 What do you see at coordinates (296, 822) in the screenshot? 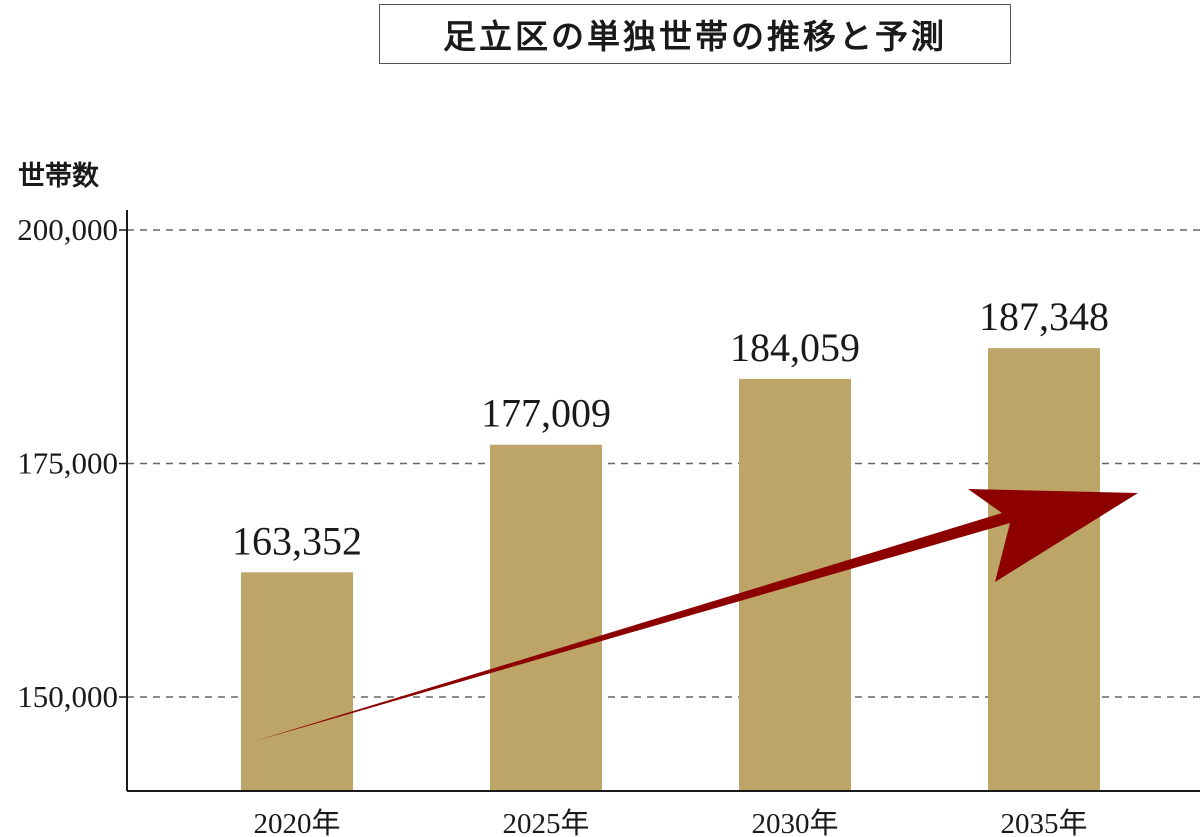
I see `x-tick-label-0: 2020年` at bounding box center [296, 822].